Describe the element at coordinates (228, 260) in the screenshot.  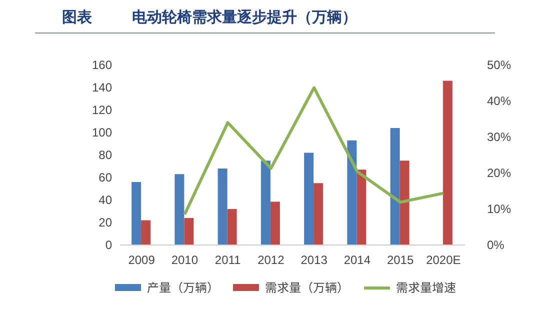
I see `x-tick-label: 2011` at that location.